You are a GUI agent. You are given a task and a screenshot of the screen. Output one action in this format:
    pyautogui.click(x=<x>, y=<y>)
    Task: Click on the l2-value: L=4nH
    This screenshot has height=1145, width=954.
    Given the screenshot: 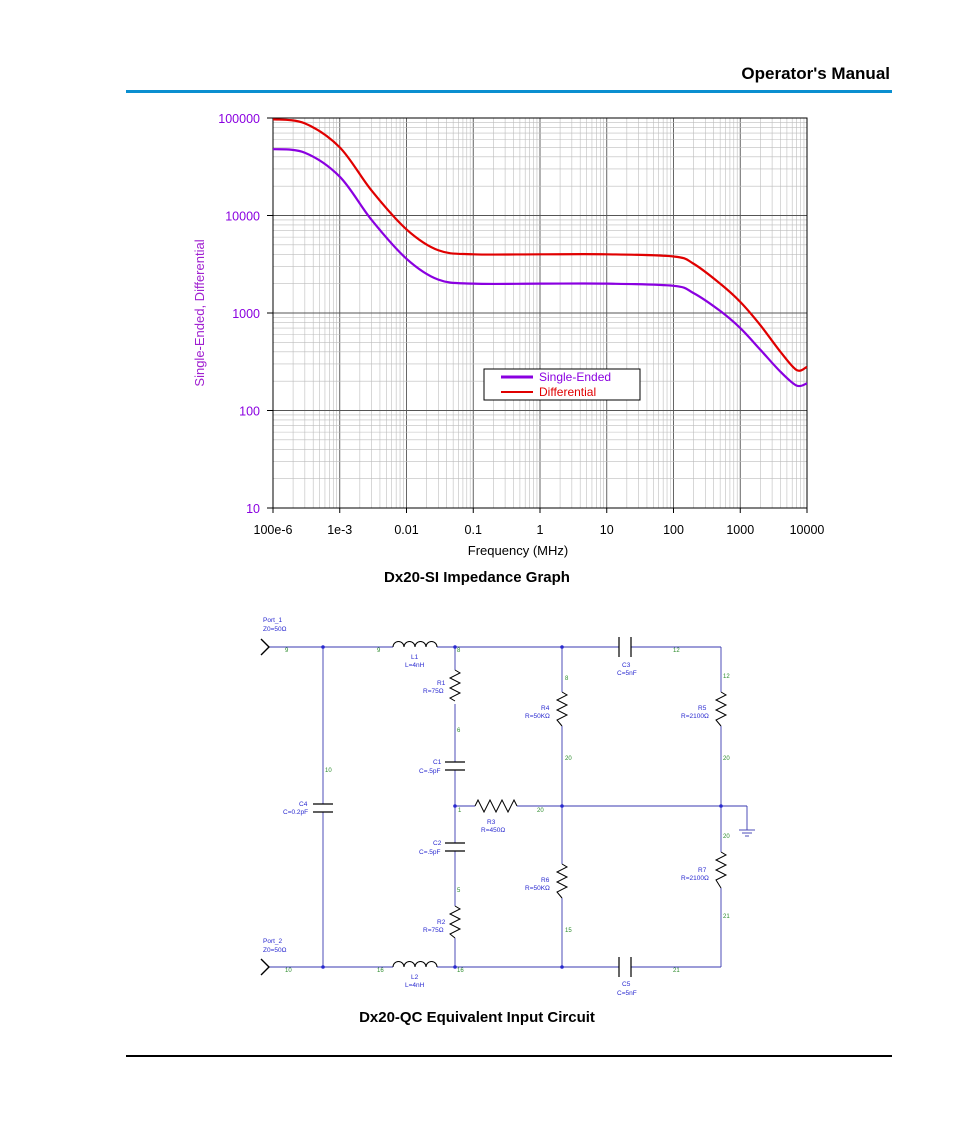 What is the action you would take?
    pyautogui.click(x=415, y=985)
    